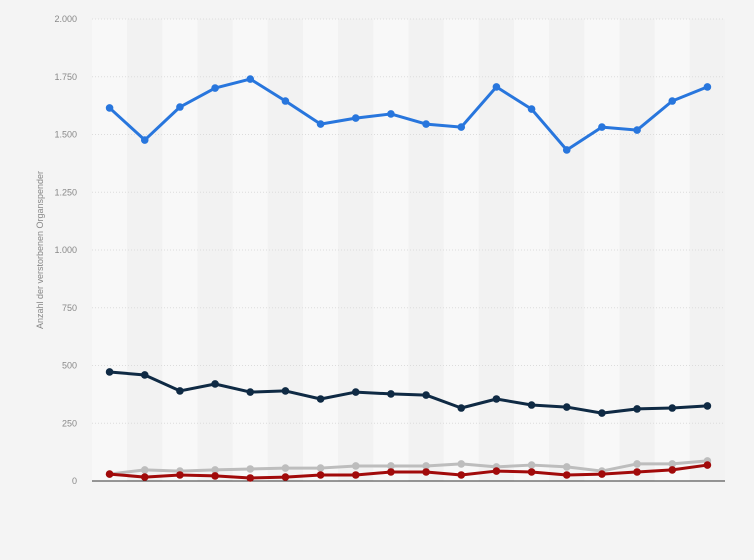 This screenshot has width=754, height=560. I want to click on y-axis-ticks: 0 250 500 750 1.000 1.250 1.500 1.750 2.000, so click(65, 250).